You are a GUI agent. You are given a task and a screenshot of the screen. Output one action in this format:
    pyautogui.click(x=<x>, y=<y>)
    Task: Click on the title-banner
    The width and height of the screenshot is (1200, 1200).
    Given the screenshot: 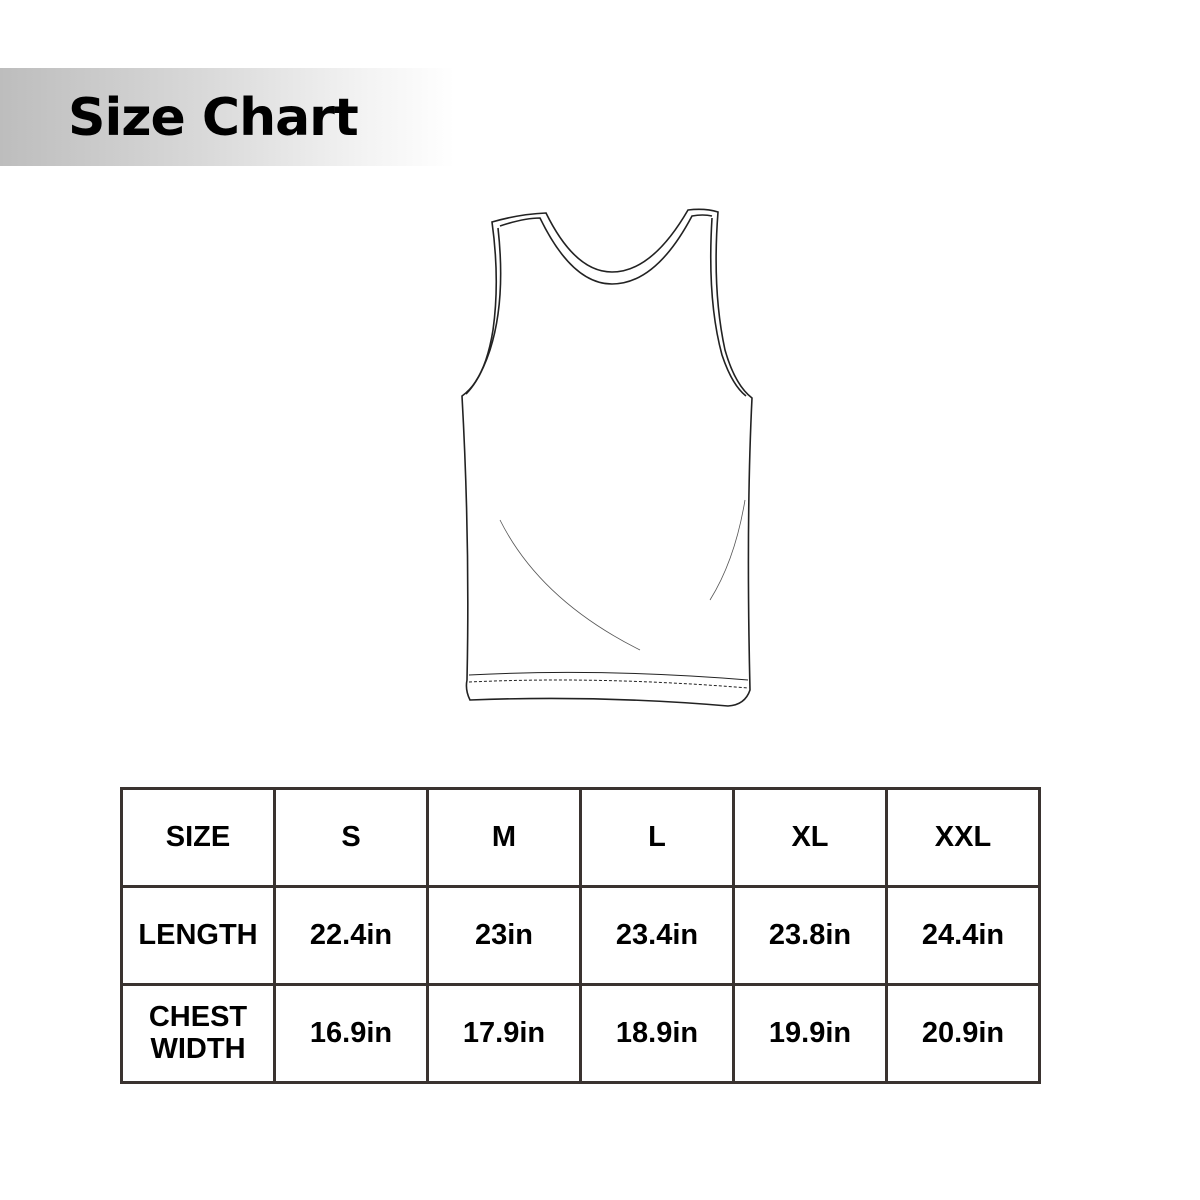 What is the action you would take?
    pyautogui.click(x=227, y=117)
    